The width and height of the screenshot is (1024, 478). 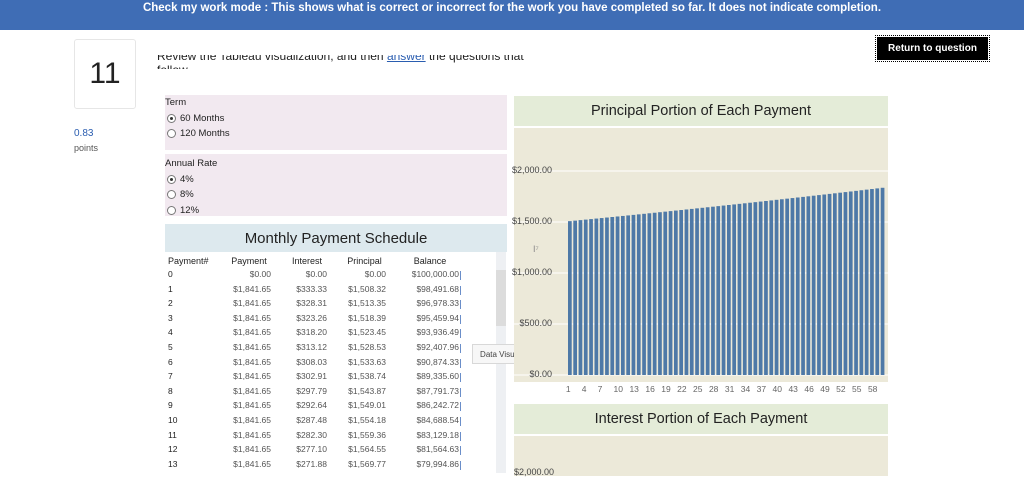 I want to click on schedule-cell: 9, so click(x=170, y=405).